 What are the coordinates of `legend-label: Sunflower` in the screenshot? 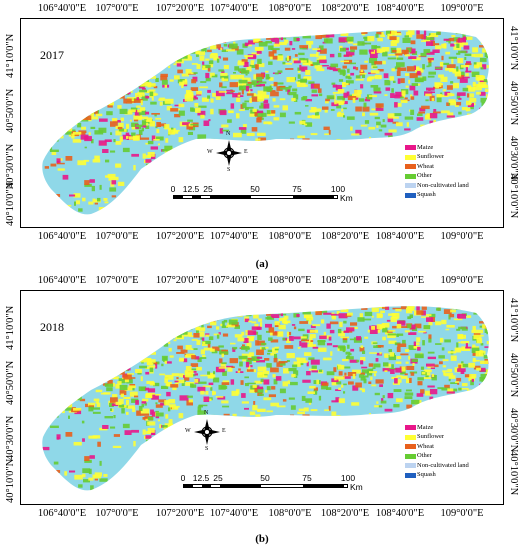 It's located at (431, 156).